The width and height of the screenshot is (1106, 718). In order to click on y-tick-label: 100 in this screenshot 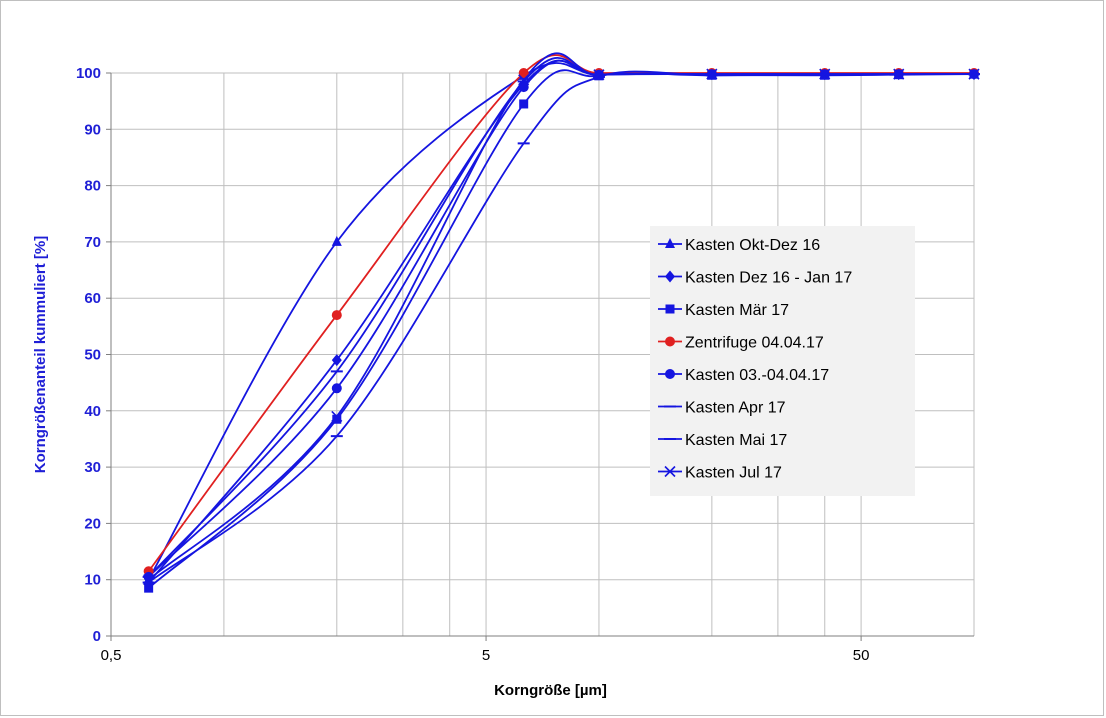, I will do `click(88, 73)`.